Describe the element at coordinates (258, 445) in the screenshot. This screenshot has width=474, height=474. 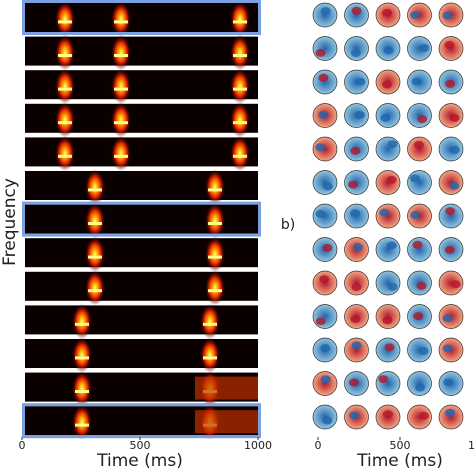
I see `x-tick-label: 1000` at that location.